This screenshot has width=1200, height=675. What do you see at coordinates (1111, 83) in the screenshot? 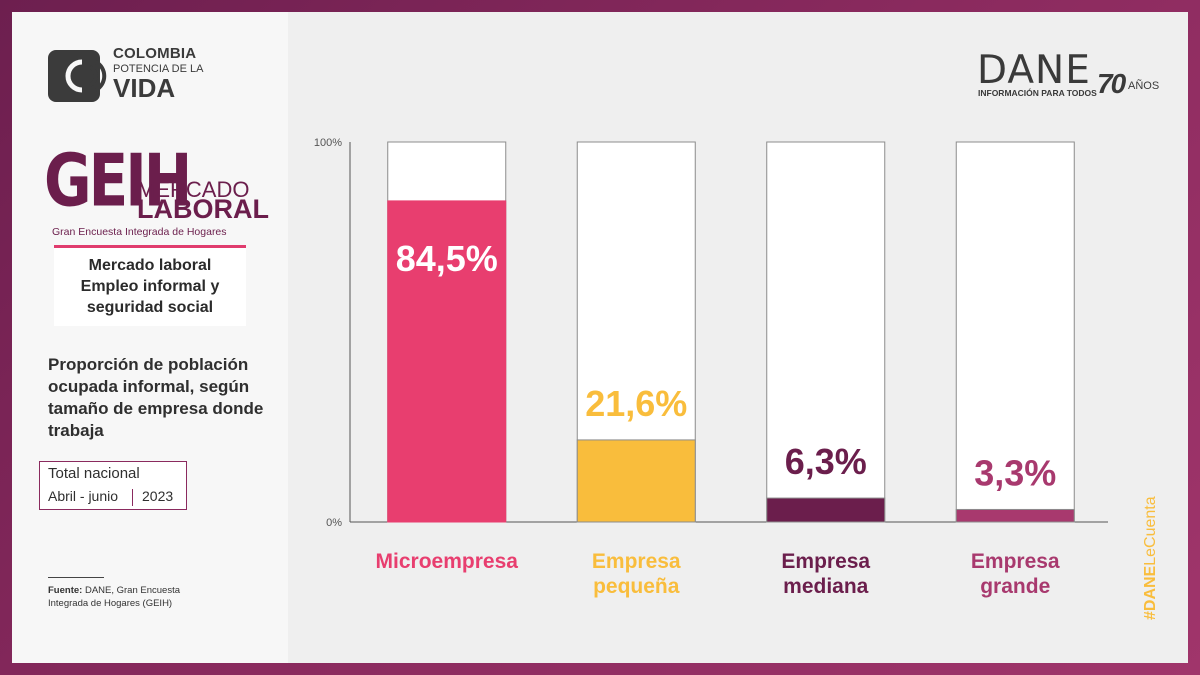
I see `dane-70-logo: 70` at bounding box center [1111, 83].